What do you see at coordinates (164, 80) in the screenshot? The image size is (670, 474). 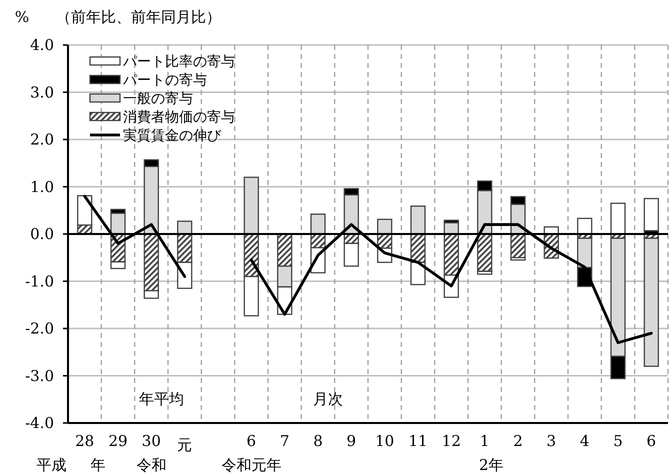 I see `legend-label: パートの寄与` at bounding box center [164, 80].